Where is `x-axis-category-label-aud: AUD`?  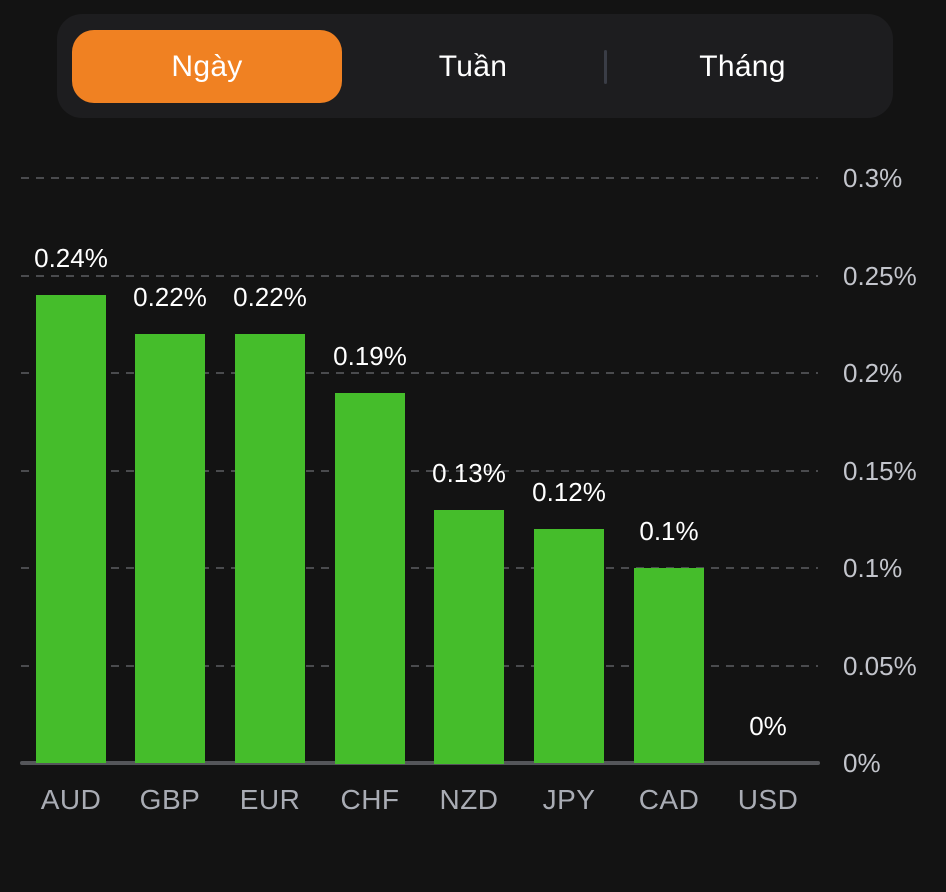
x-axis-category-label-aud: AUD is located at coordinates (71, 799).